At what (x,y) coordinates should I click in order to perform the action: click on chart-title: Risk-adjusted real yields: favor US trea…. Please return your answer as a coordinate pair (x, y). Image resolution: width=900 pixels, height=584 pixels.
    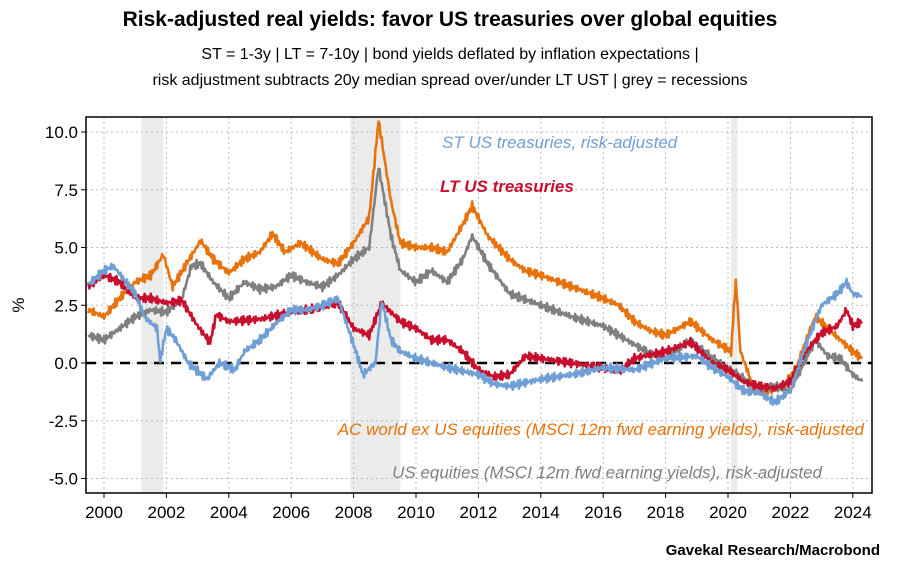
    Looking at the image, I should click on (450, 19).